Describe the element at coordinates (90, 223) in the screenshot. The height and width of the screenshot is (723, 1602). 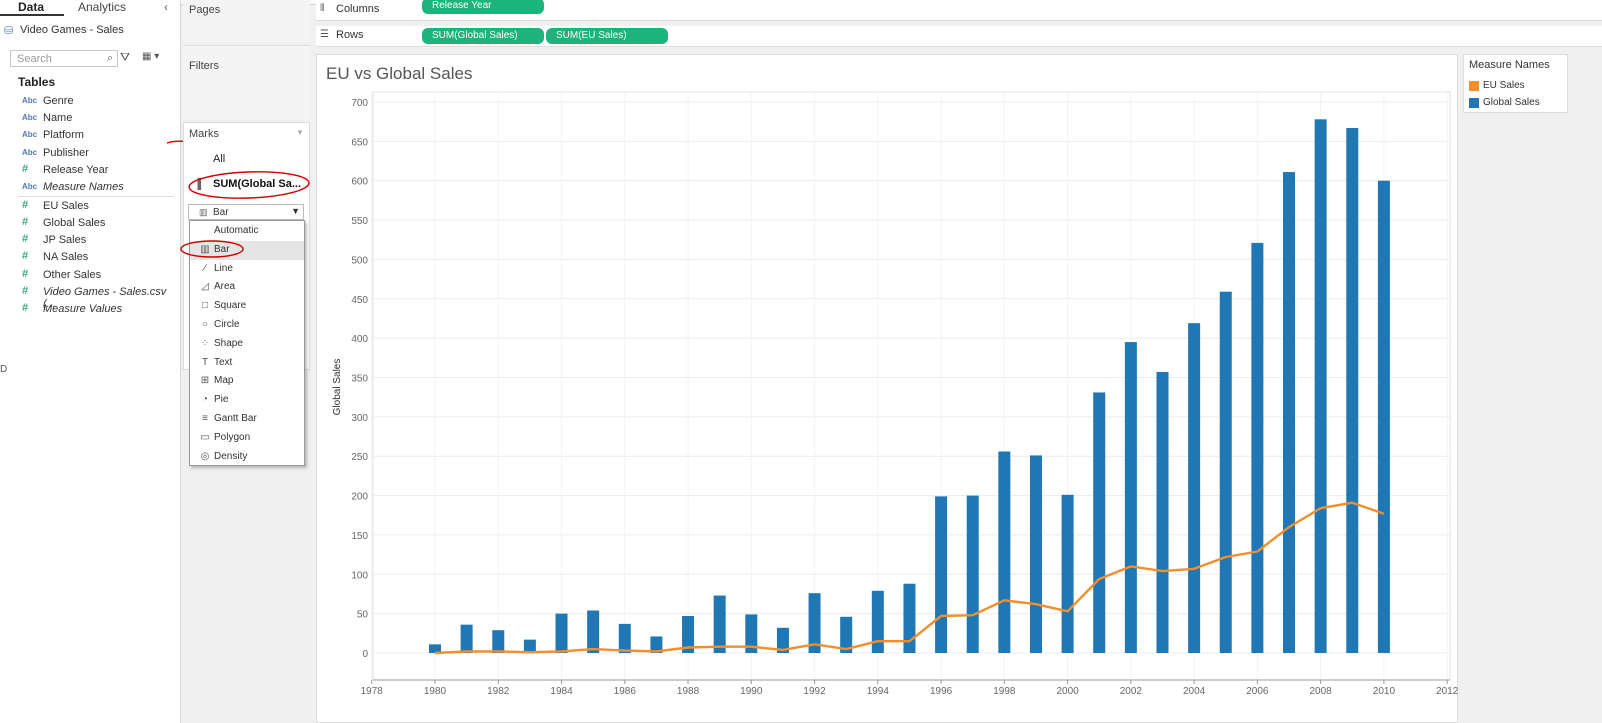
I see `field-global-sales: # Global Sales` at that location.